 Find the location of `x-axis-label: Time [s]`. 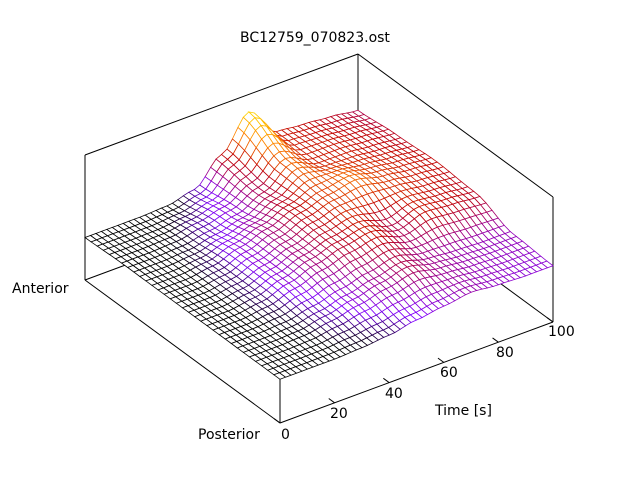

x-axis-label: Time [s] is located at coordinates (463, 411).